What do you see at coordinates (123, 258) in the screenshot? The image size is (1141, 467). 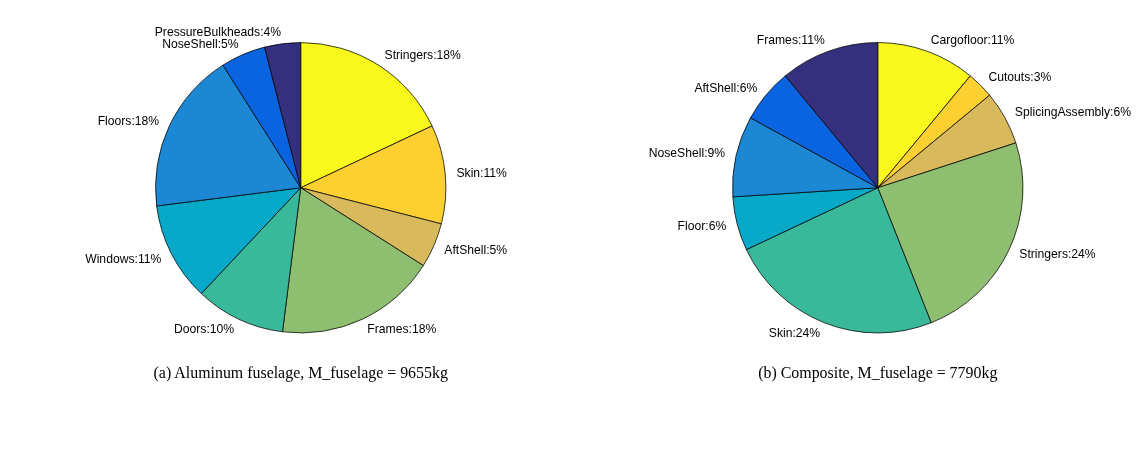 I see `slice-label: Windows:11%` at bounding box center [123, 258].